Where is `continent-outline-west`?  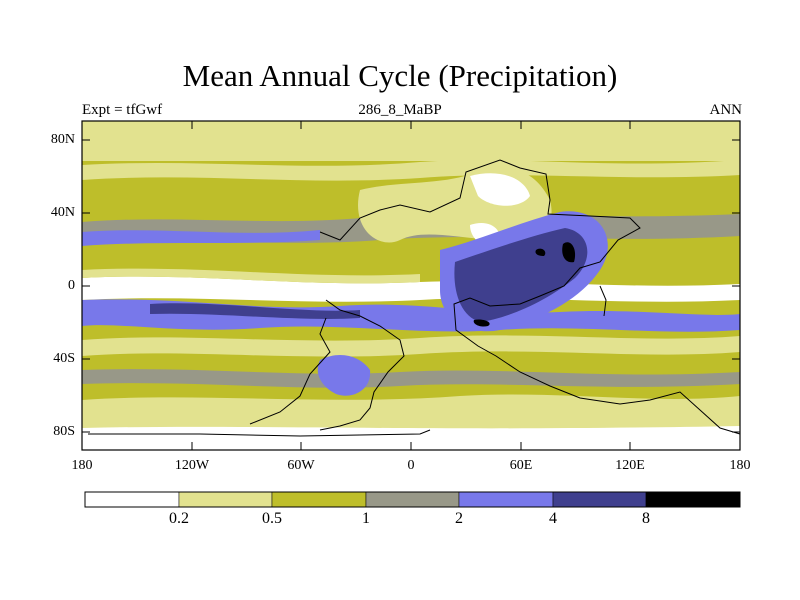 continent-outline-west is located at coordinates (290, 371).